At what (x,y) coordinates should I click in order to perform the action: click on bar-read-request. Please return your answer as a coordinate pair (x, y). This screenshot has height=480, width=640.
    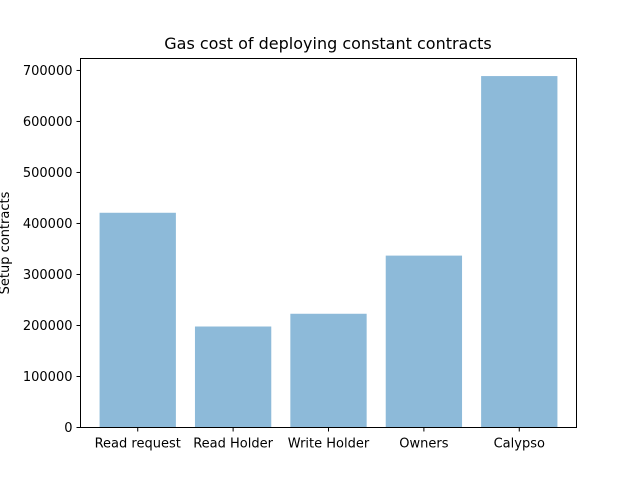
    Looking at the image, I should click on (137, 320).